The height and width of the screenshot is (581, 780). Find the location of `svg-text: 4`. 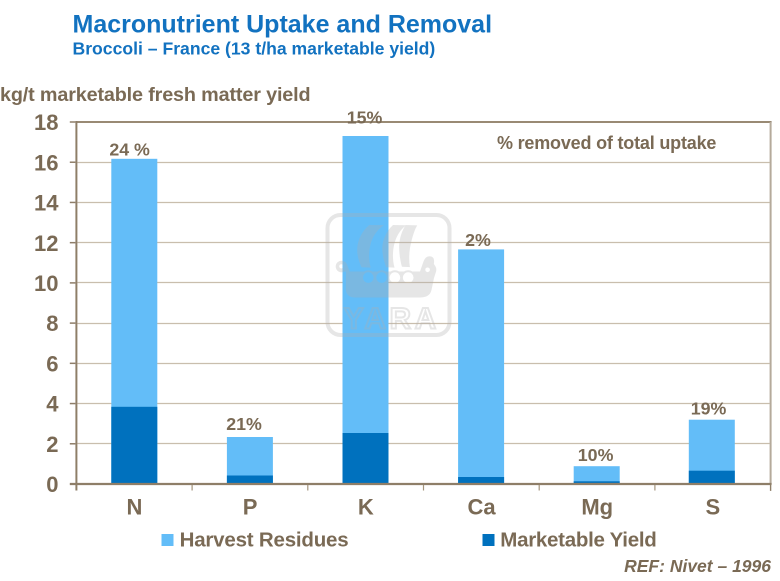

svg-text: 4 is located at coordinates (52, 404).